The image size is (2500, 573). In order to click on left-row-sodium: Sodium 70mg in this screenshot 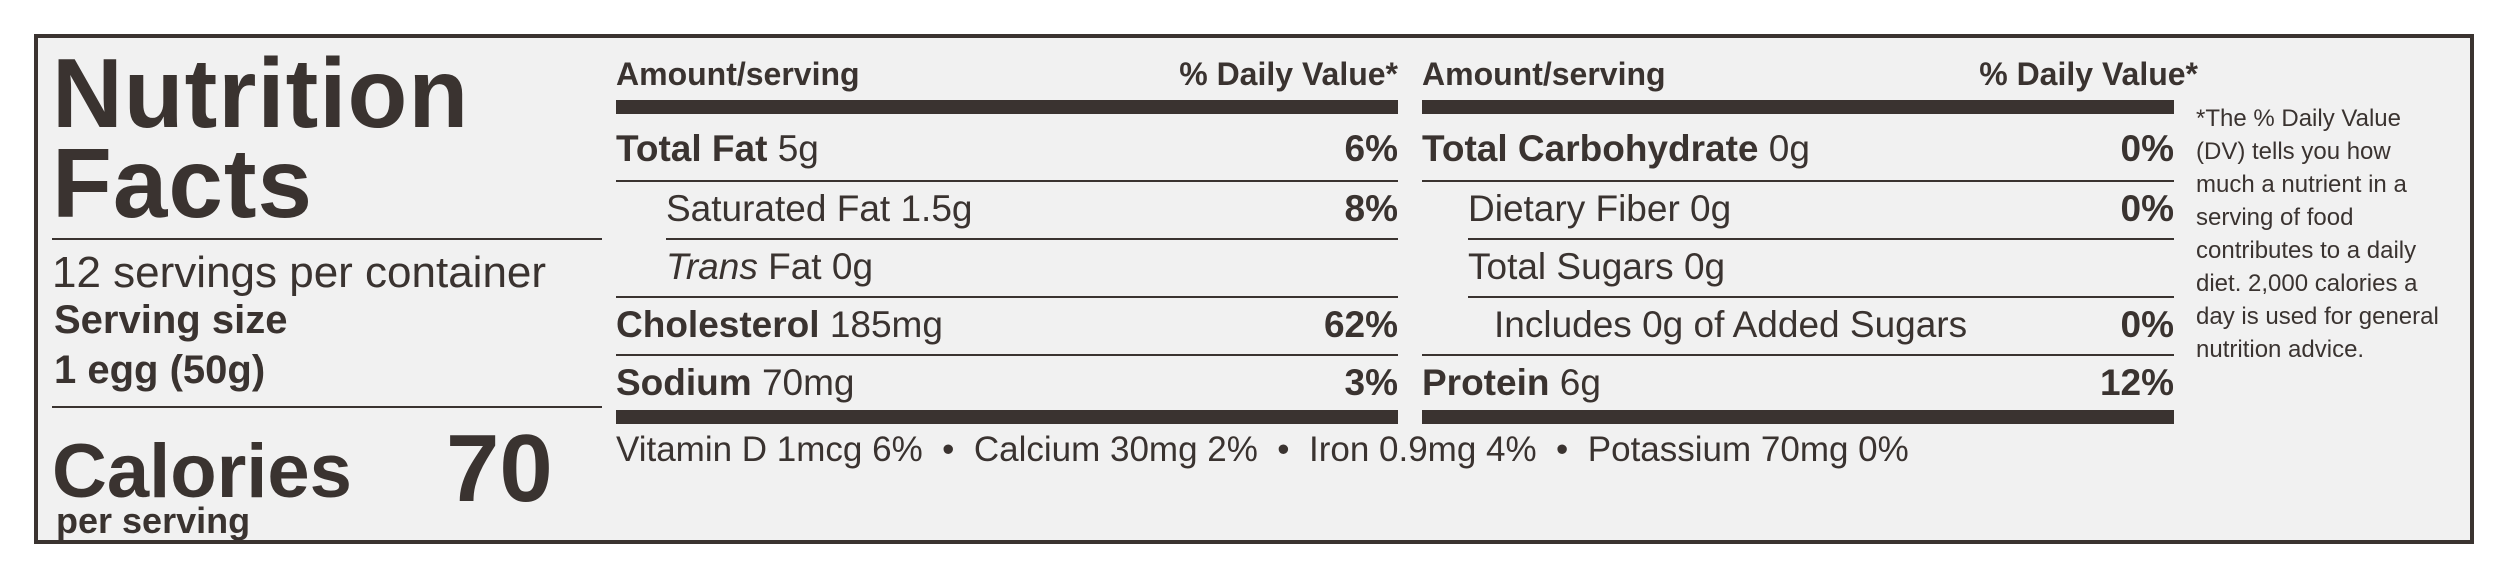, I will do `click(735, 383)`.